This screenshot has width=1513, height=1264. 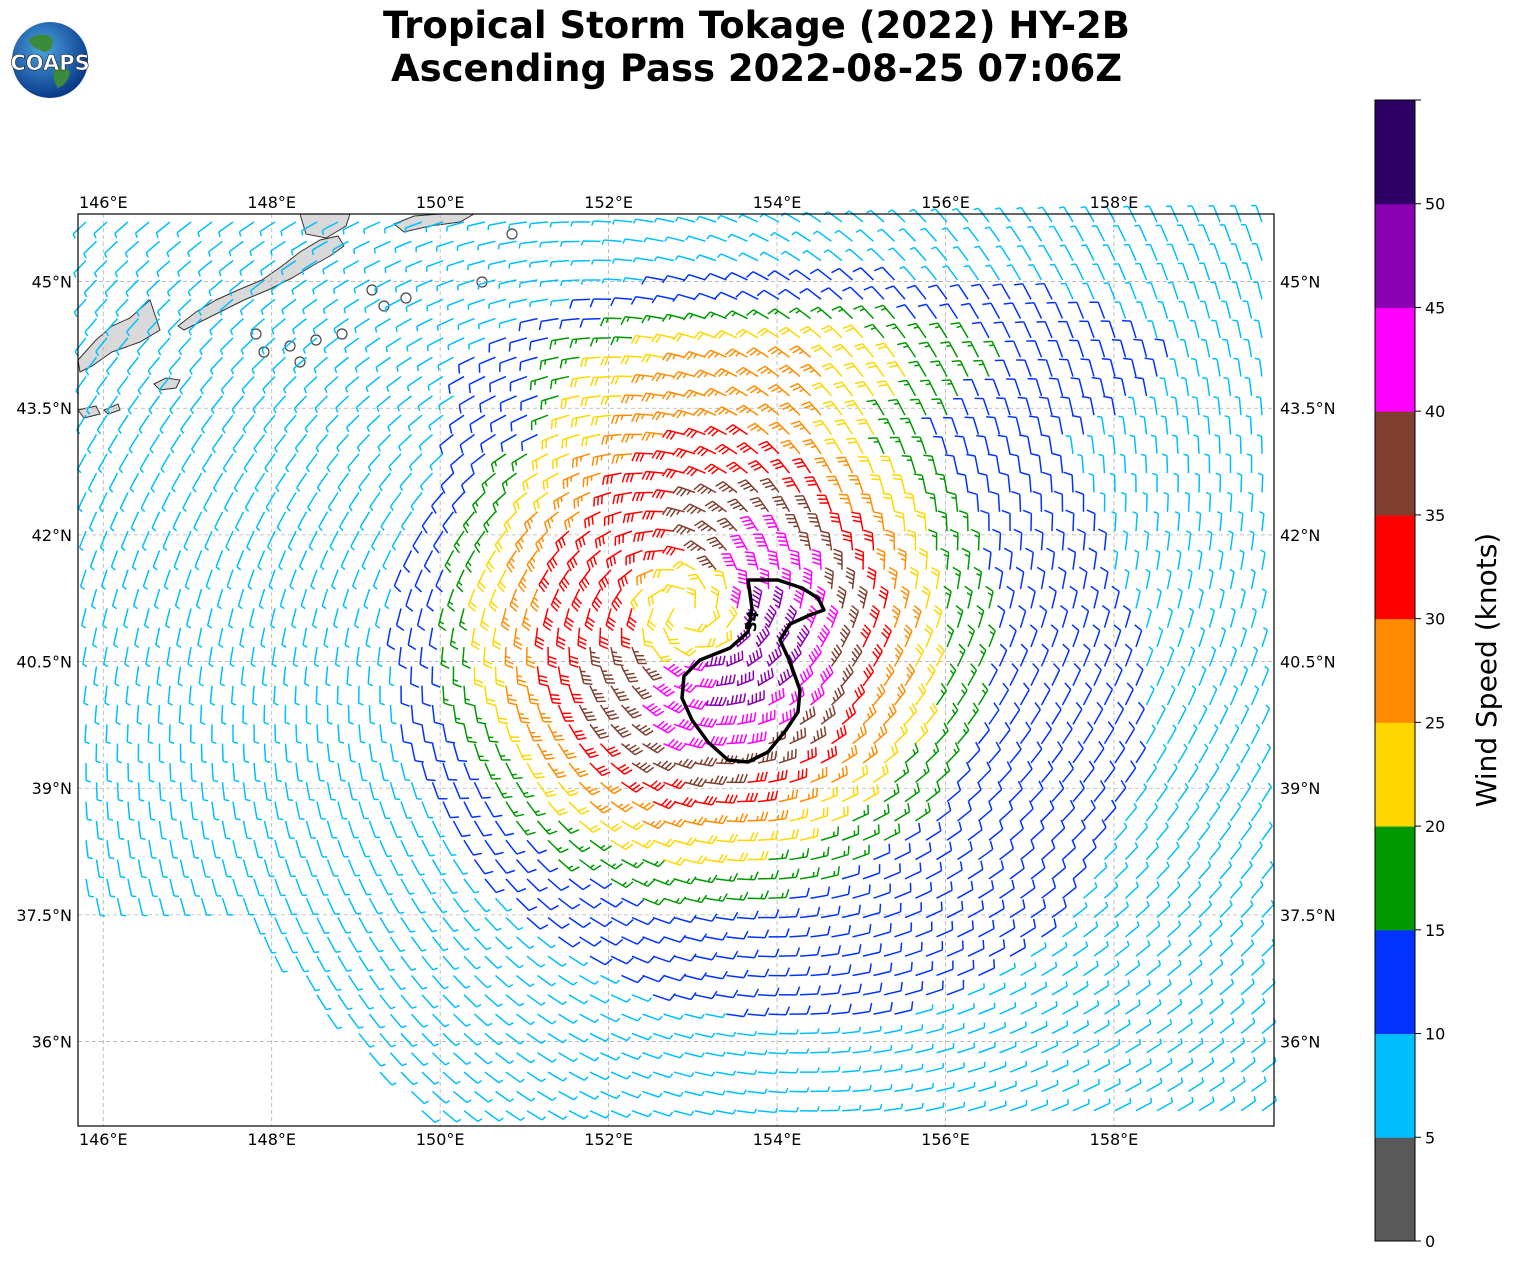 I want to click on colorbar-tick-label: 0, so click(x=1430, y=1241).